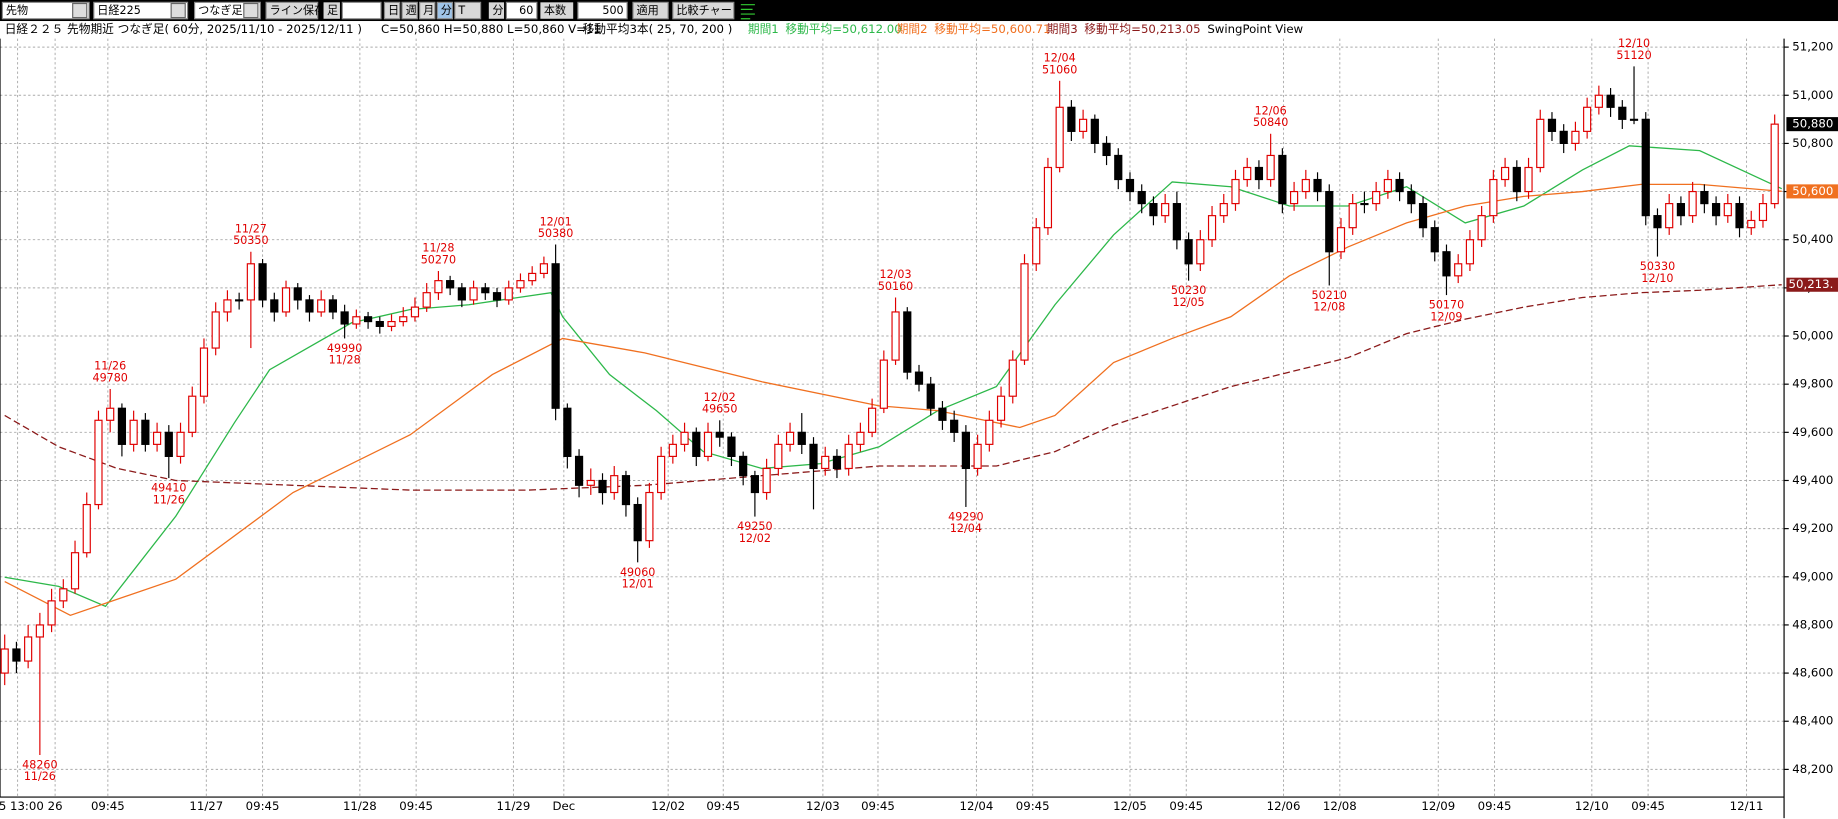  I want to click on info-text: 移動平均3本( 25, 70, 200 ), so click(658, 29).